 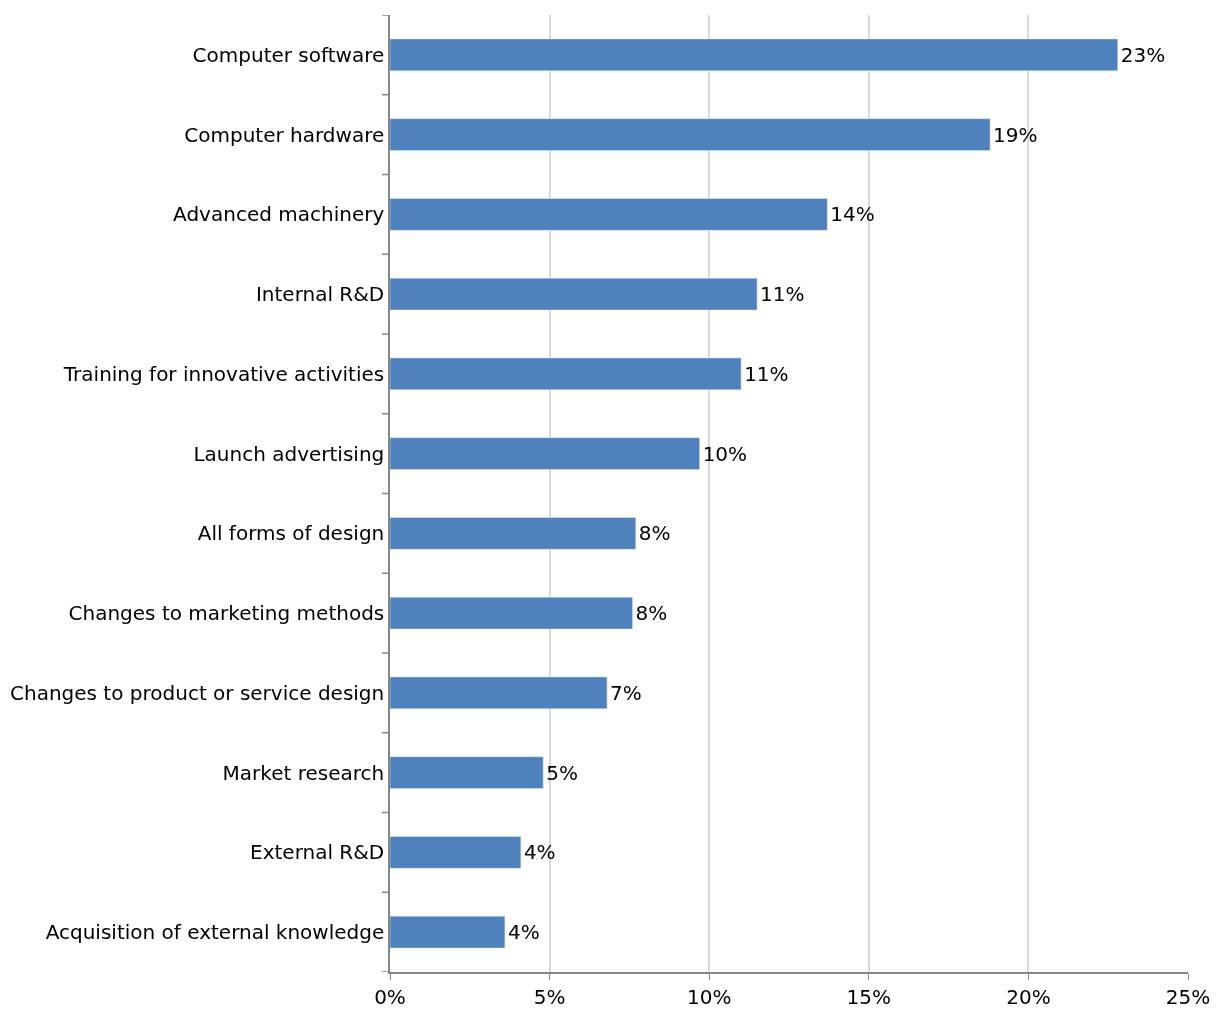 What do you see at coordinates (284, 134) in the screenshot?
I see `y-tick-label: Computer hardware` at bounding box center [284, 134].